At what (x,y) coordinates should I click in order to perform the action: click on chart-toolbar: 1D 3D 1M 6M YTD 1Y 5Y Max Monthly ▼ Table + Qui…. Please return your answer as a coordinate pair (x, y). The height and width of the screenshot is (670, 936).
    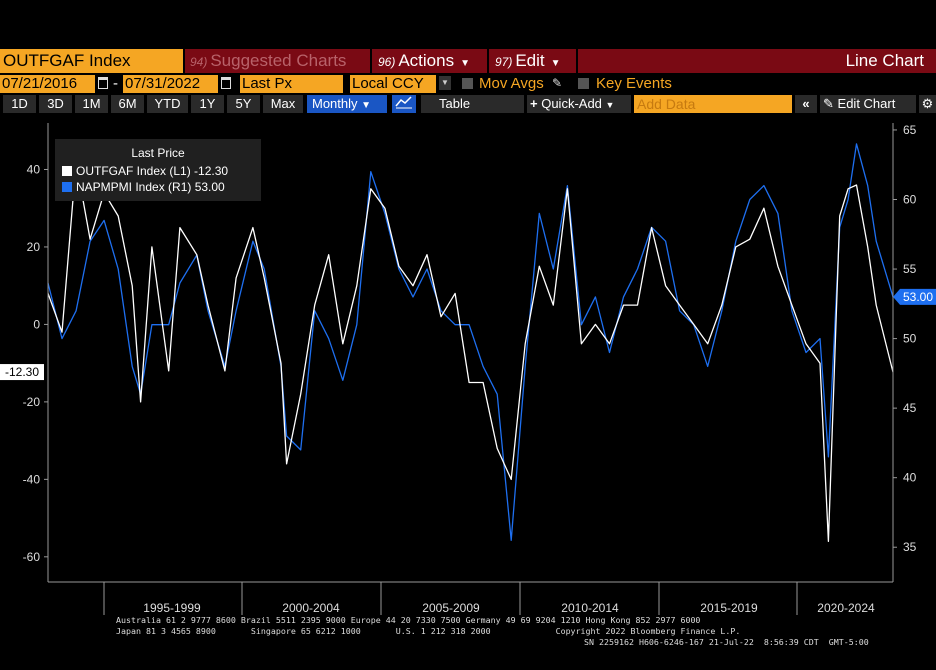
    Looking at the image, I should click on (468, 104).